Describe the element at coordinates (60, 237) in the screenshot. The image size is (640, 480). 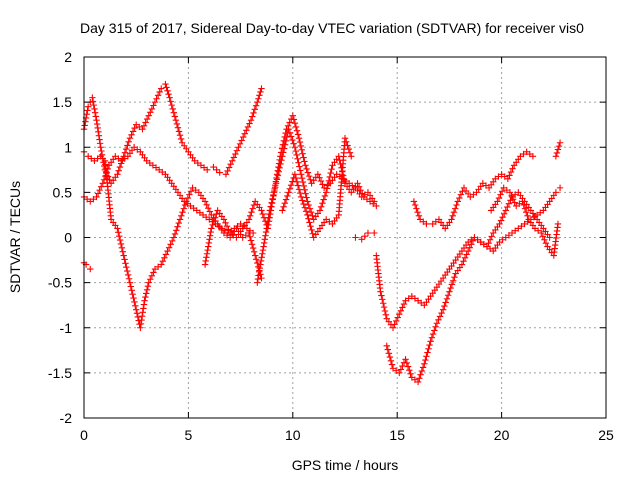
I see `y-tick-labels: -2 -1.5 -1 -0.5 0 0.5 1 1.5 2` at that location.